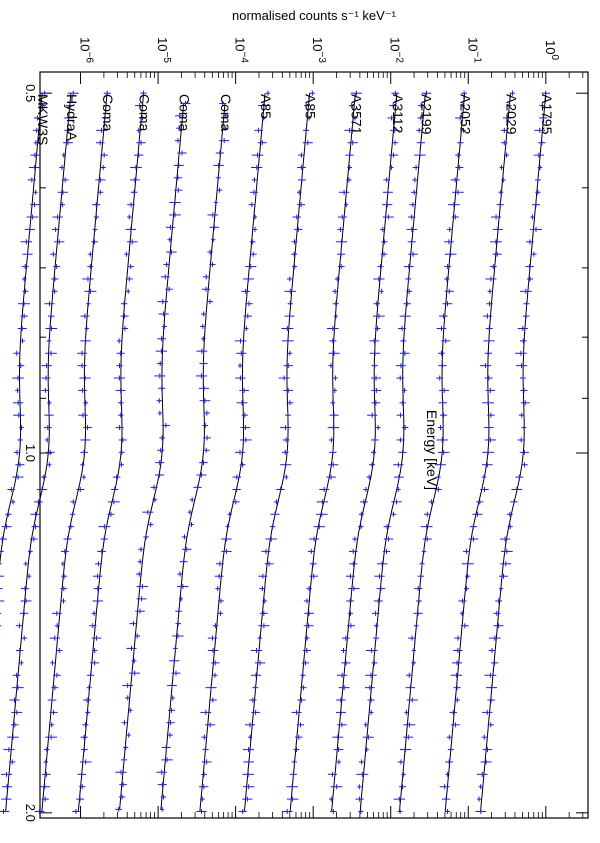  What do you see at coordinates (356, 114) in the screenshot?
I see `series-label: A3571` at bounding box center [356, 114].